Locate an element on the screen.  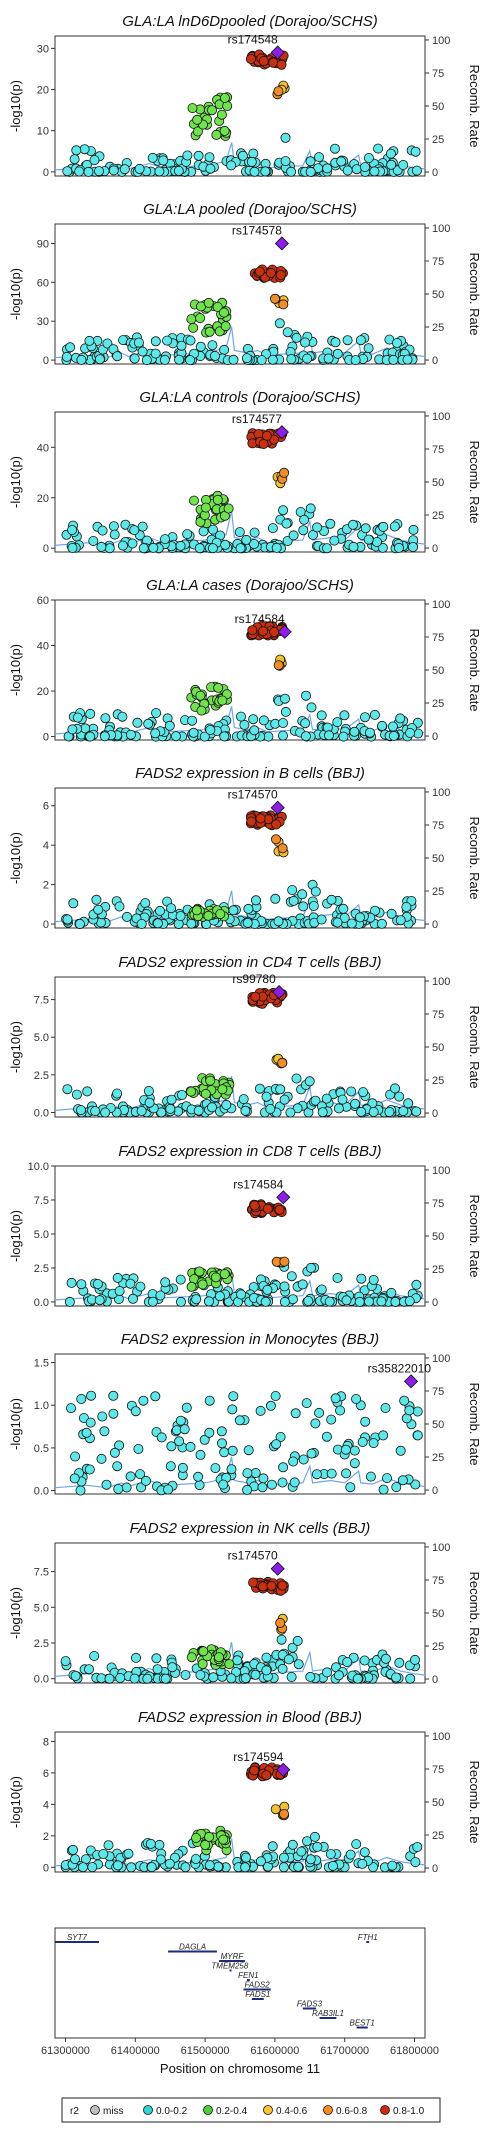
y2-tick-label: 0 is located at coordinates (435, 173).